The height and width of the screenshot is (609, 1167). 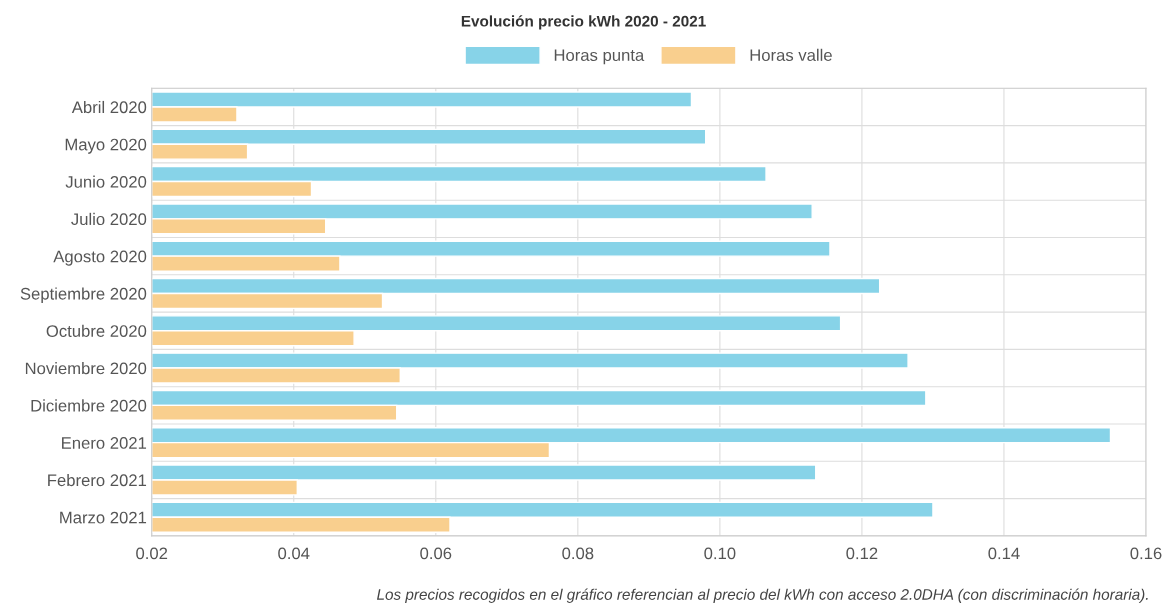 I want to click on text: Los precios recogidos en el gráfico referencian al precio del kWh con acceso 2.0DHA (con discriminación horaria)., so click(x=762, y=595).